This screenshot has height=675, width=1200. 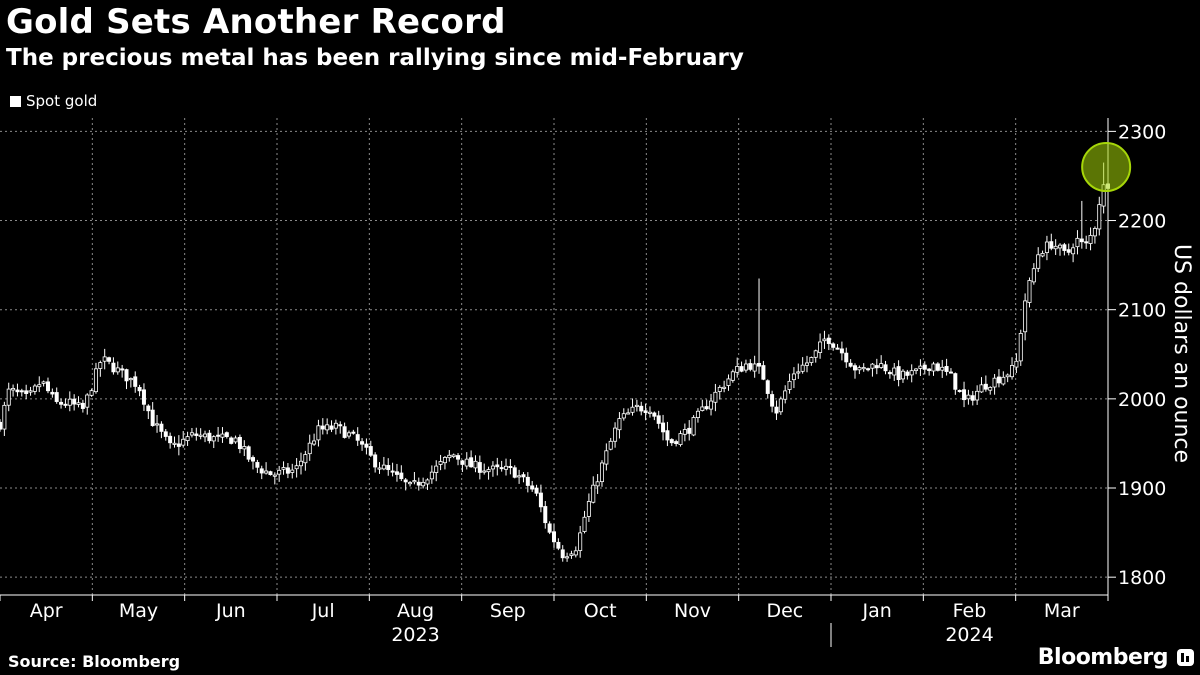 What do you see at coordinates (692, 611) in the screenshot?
I see `x-tick-label: Nov` at bounding box center [692, 611].